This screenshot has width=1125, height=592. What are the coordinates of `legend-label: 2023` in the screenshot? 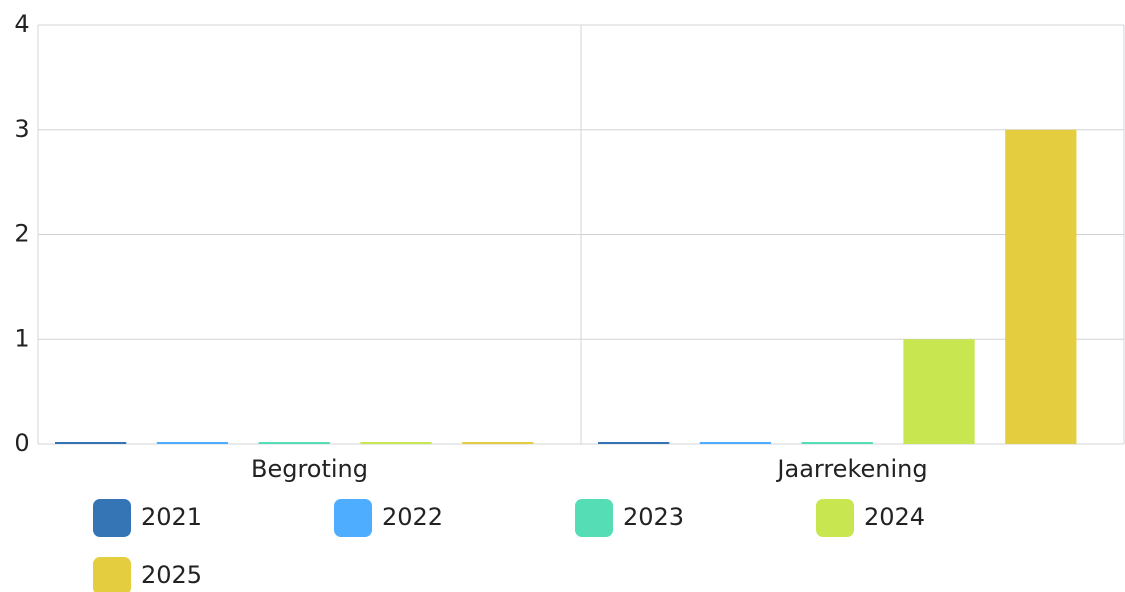 It's located at (653, 517).